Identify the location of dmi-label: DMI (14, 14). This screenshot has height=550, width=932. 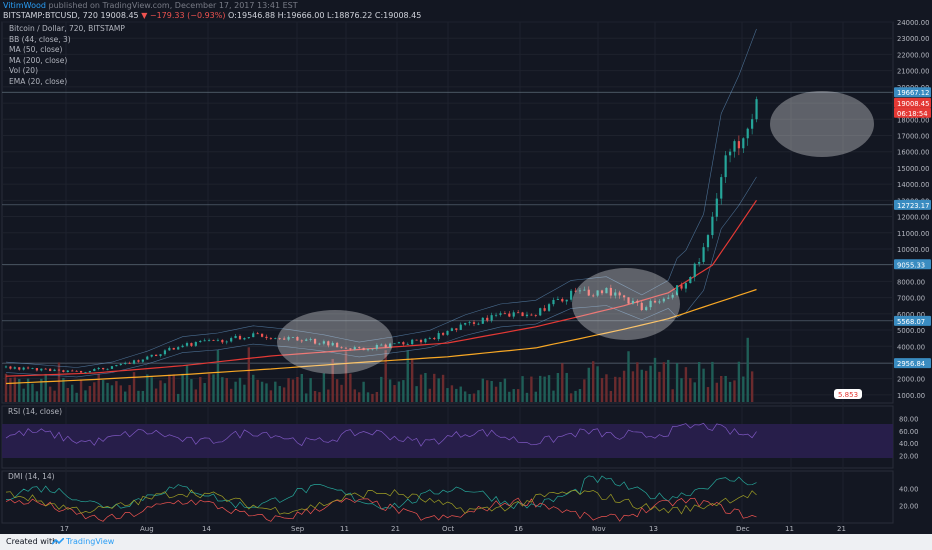
(31, 476).